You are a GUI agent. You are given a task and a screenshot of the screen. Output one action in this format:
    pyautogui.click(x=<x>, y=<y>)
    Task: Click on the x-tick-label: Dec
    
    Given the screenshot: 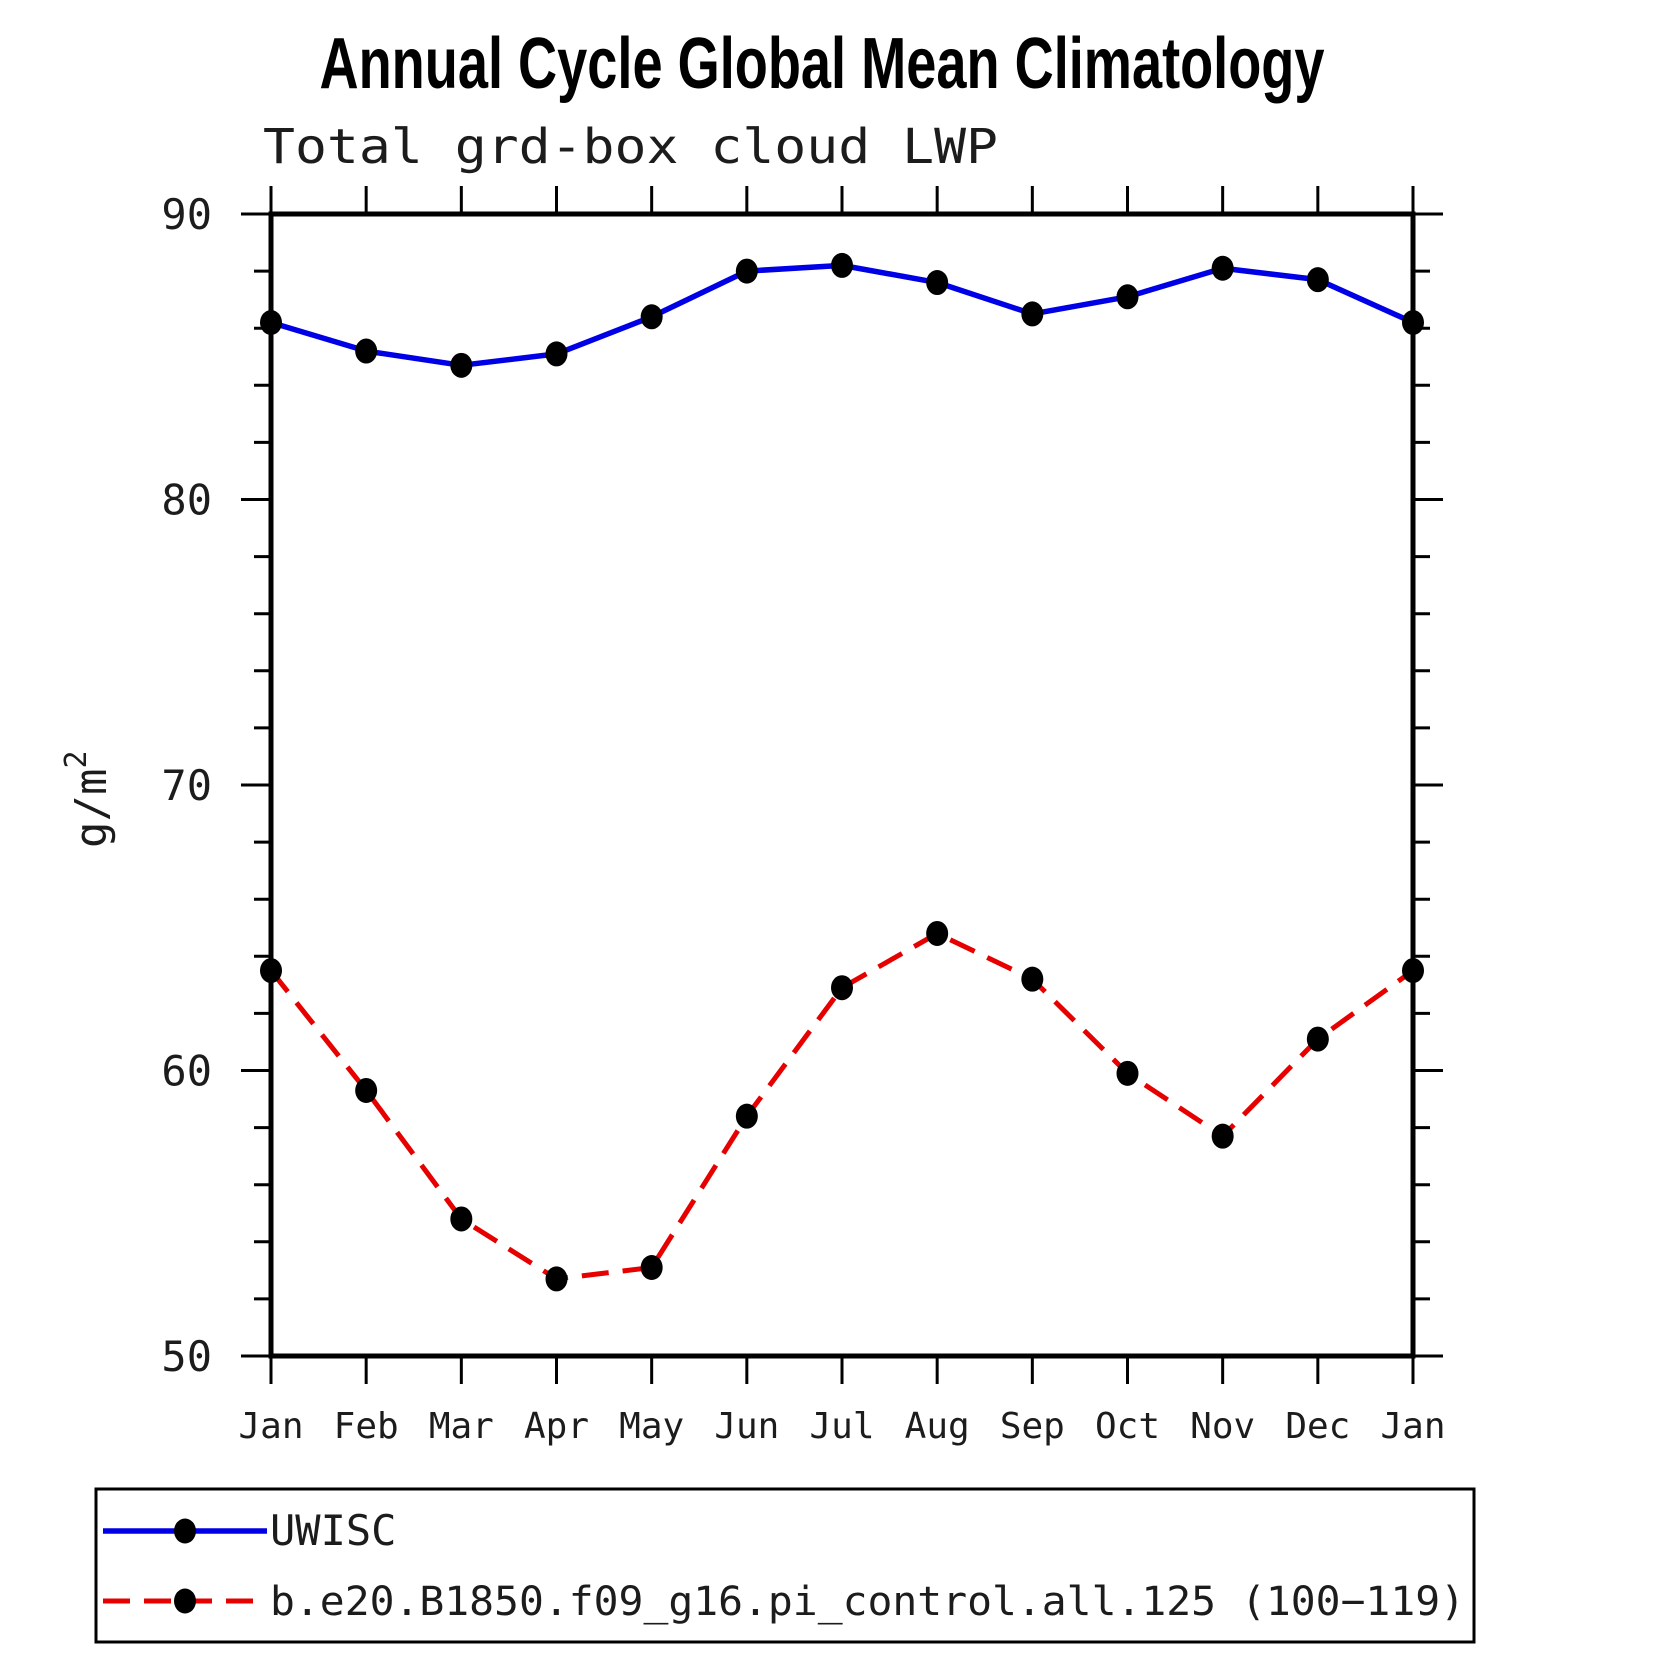 What is the action you would take?
    pyautogui.click(x=1317, y=1426)
    